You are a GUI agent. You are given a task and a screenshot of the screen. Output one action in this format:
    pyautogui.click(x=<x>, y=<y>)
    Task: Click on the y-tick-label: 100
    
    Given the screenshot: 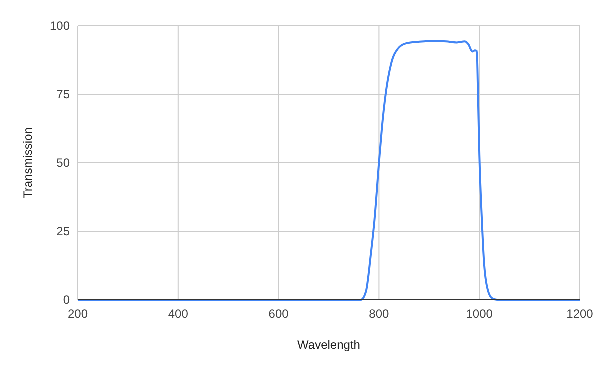 What is the action you would take?
    pyautogui.click(x=60, y=26)
    